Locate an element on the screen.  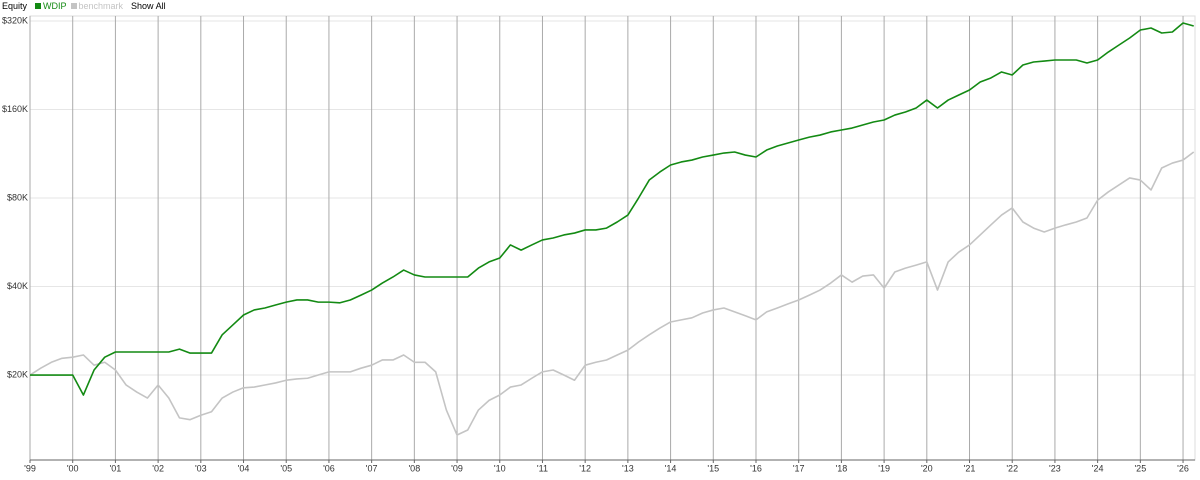
x-tick-label: '20 is located at coordinates (927, 468).